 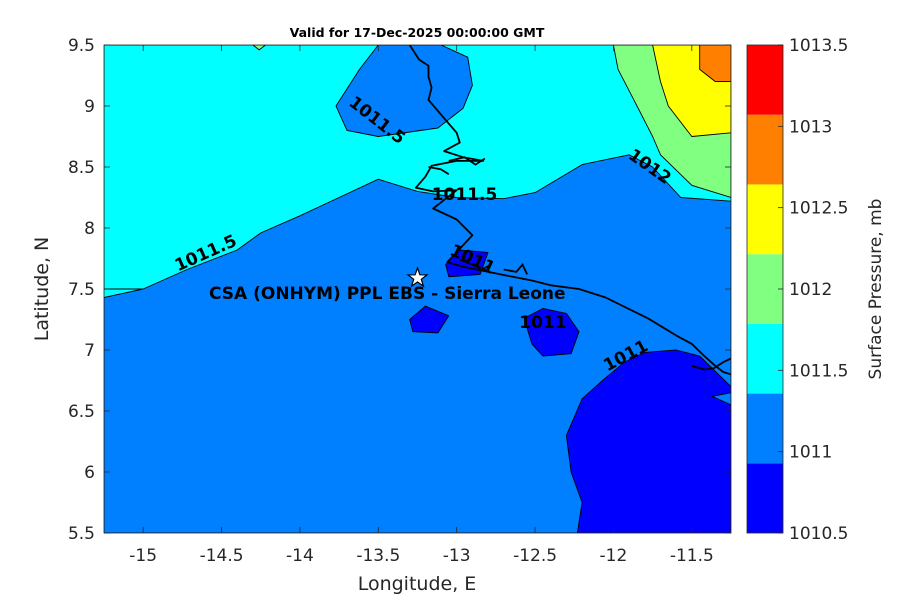 I want to click on site-marker: CSA (ONHYM) PPL EBS - Sierra Leone, so click(x=387, y=285).